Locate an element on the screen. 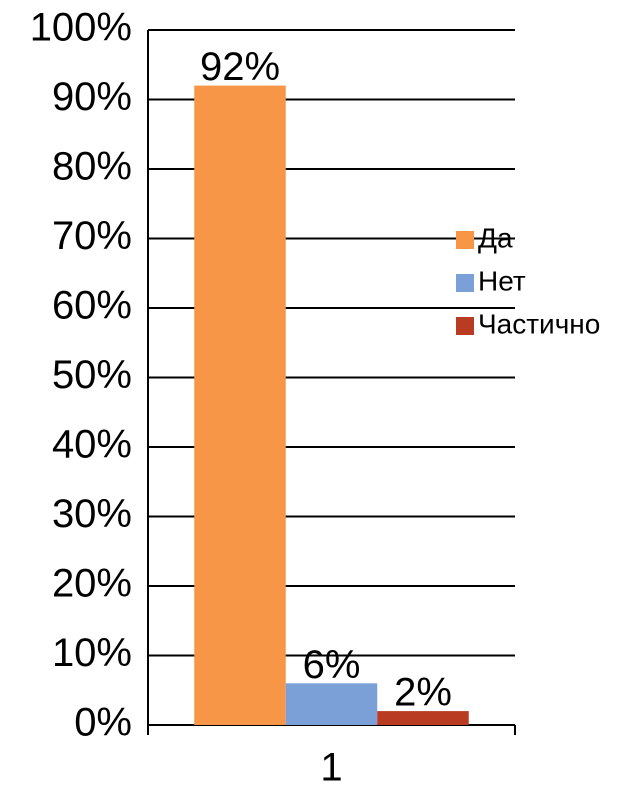 The width and height of the screenshot is (644, 785). legend-label: Частично is located at coordinates (539, 323).